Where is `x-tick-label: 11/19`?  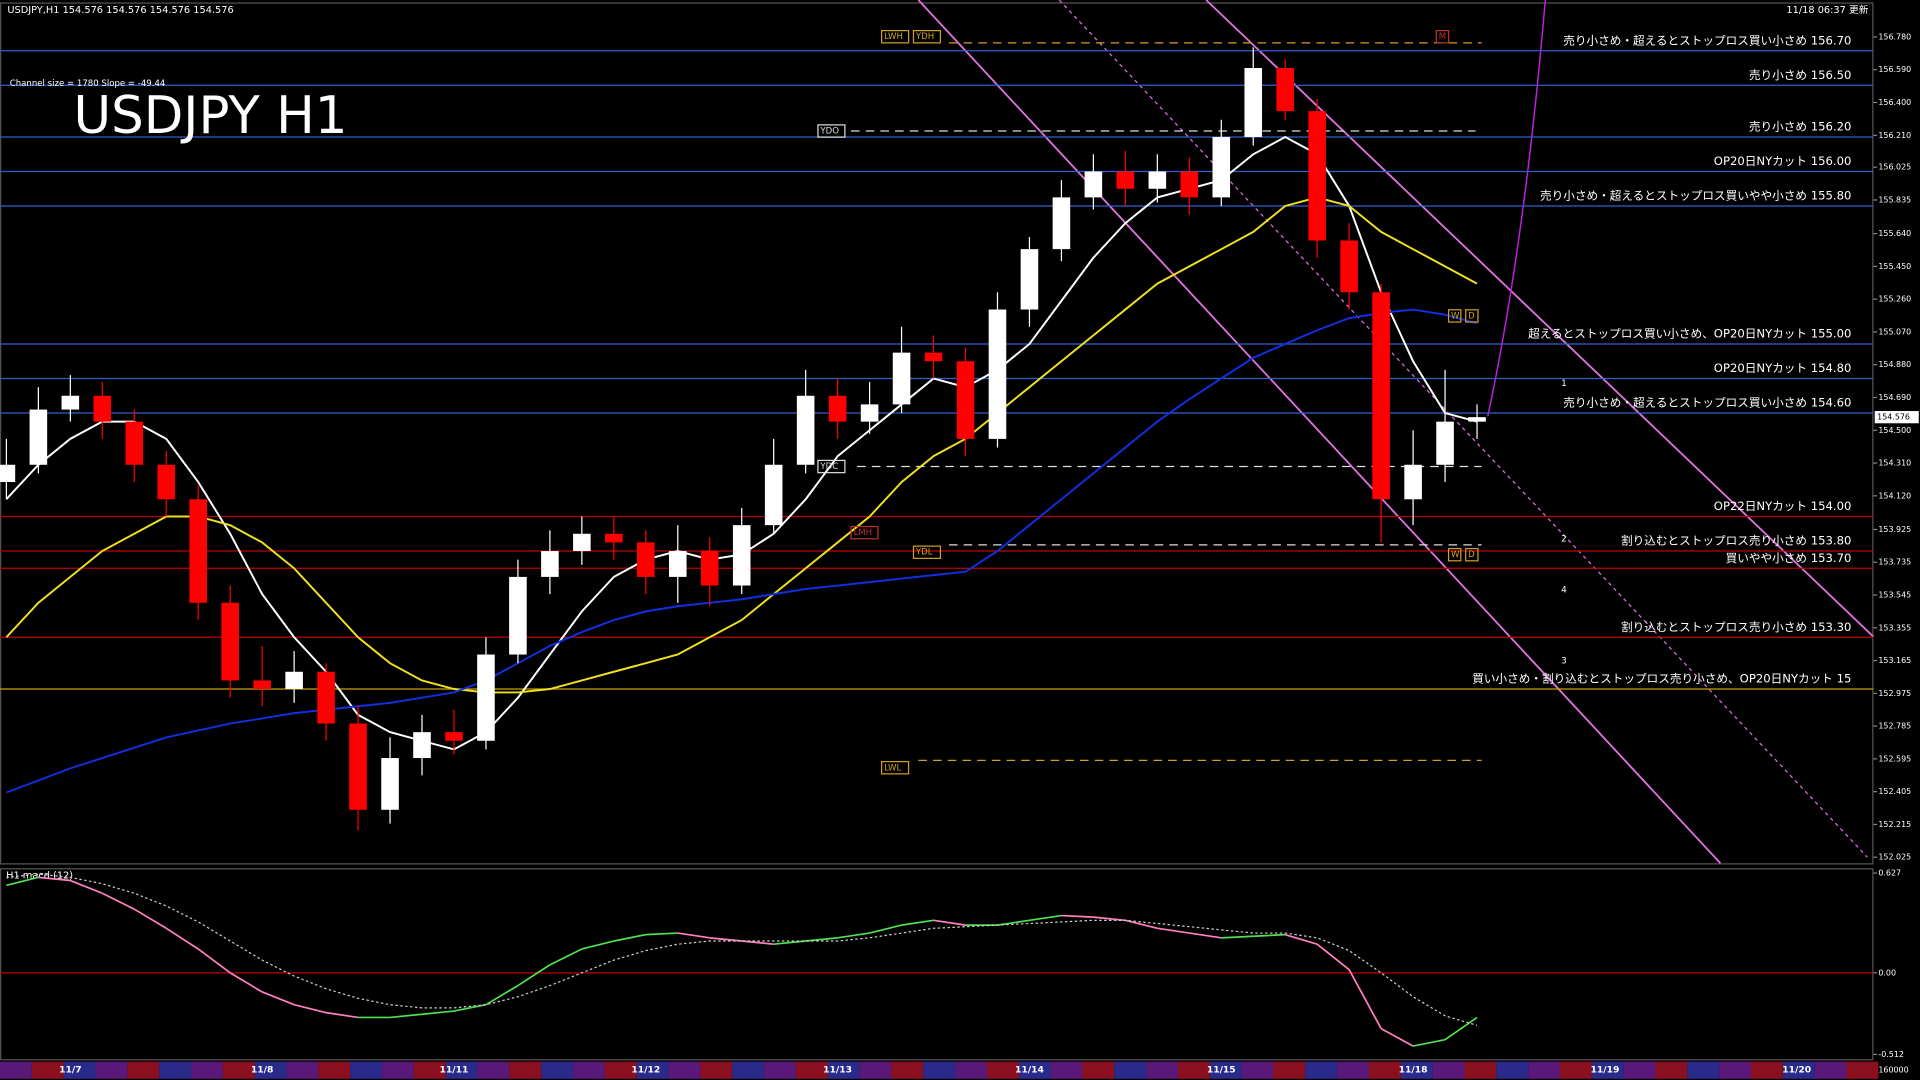
x-tick-label: 11/19 is located at coordinates (1604, 1070).